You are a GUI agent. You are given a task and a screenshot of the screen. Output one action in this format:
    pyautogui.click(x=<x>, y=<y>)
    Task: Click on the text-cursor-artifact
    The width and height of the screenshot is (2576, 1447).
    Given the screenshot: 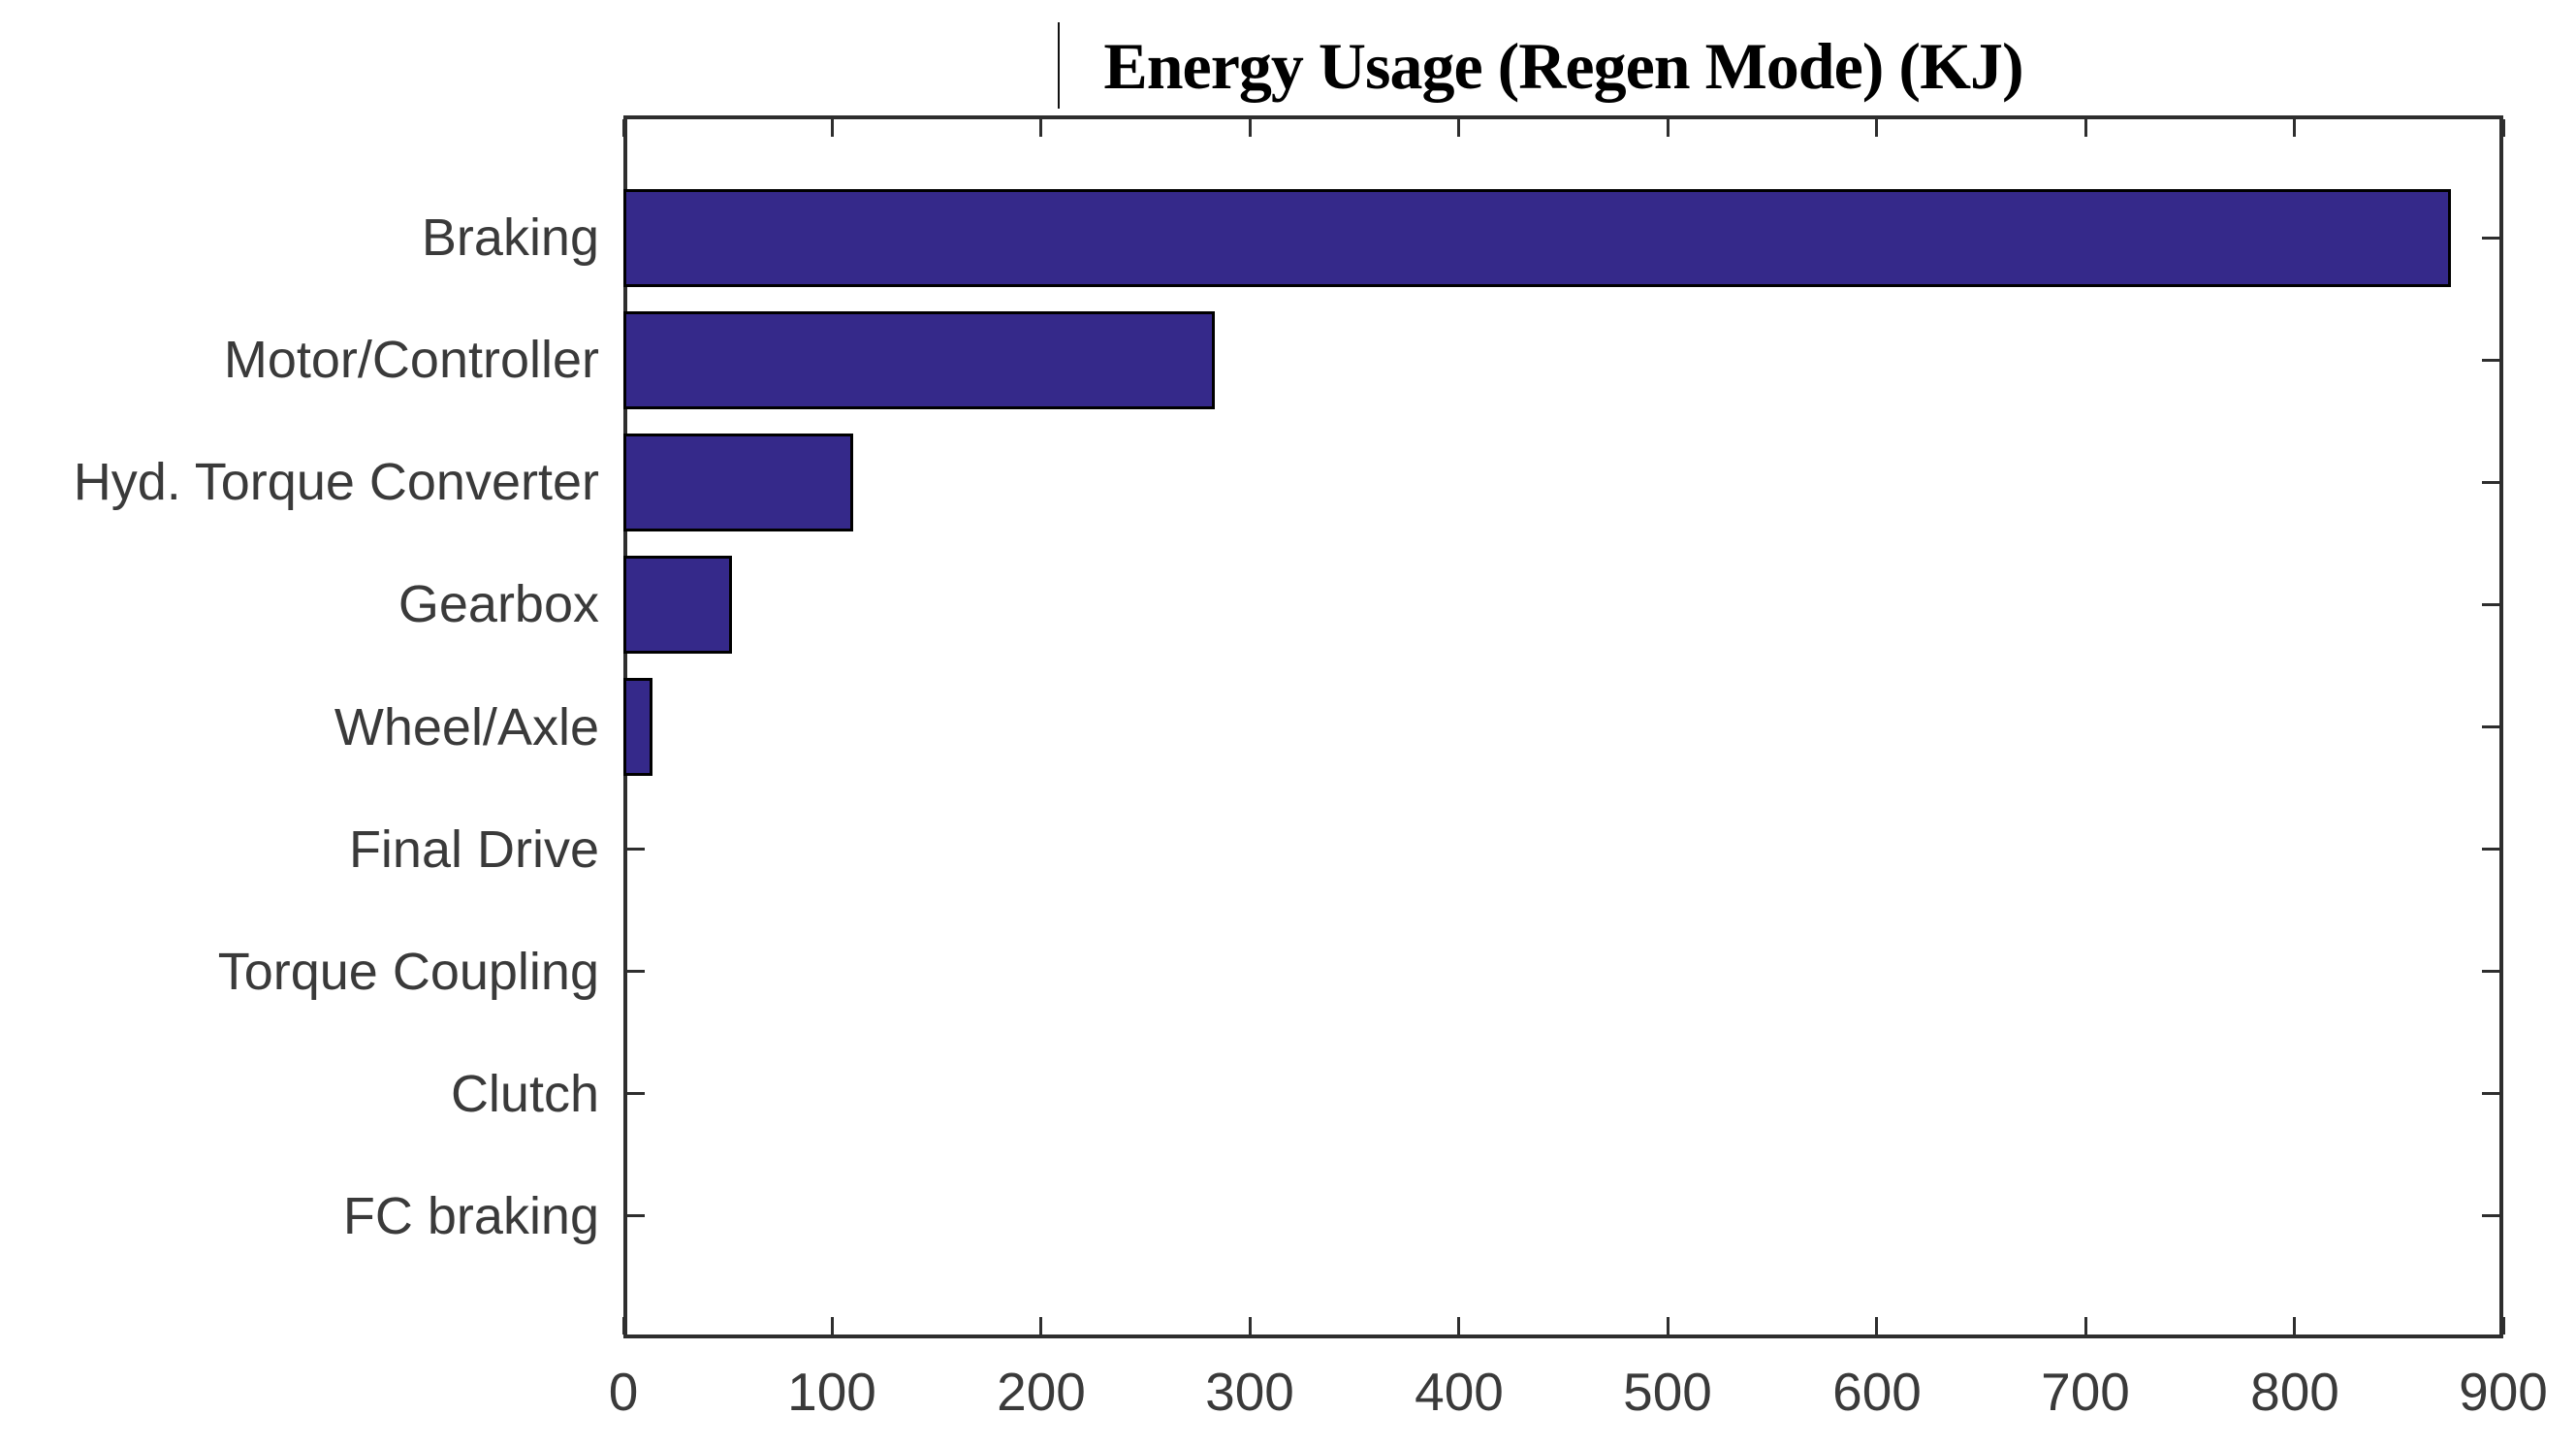 What is the action you would take?
    pyautogui.click(x=1059, y=65)
    